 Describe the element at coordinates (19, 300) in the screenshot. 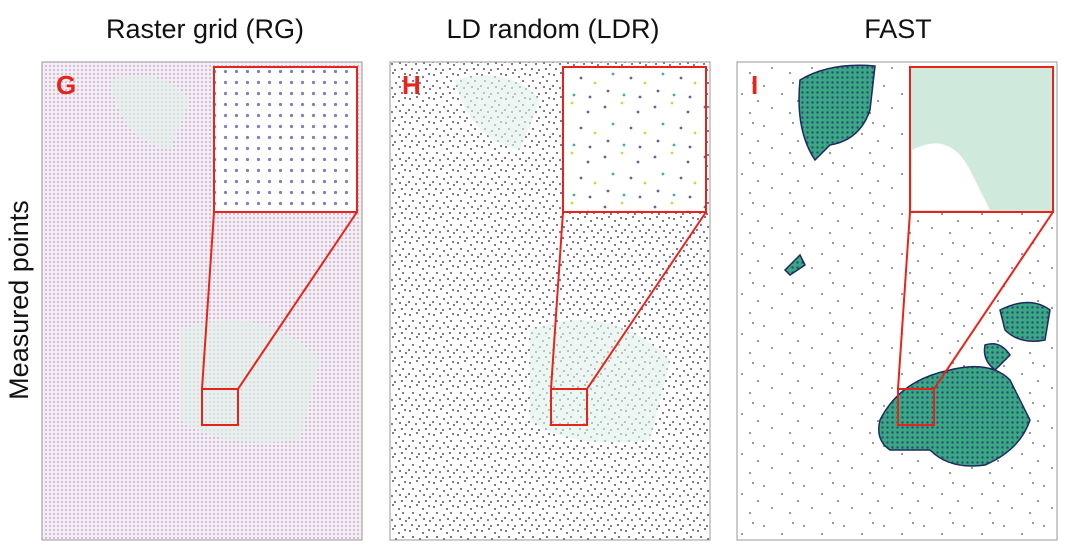

I see `y-axis-label: Measured points` at that location.